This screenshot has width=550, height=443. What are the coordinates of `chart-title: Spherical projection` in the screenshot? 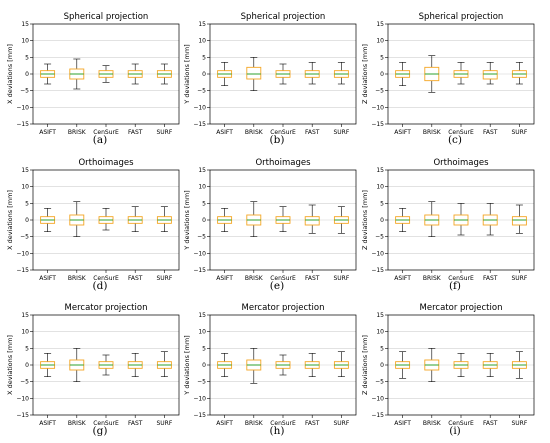 It's located at (106, 17).